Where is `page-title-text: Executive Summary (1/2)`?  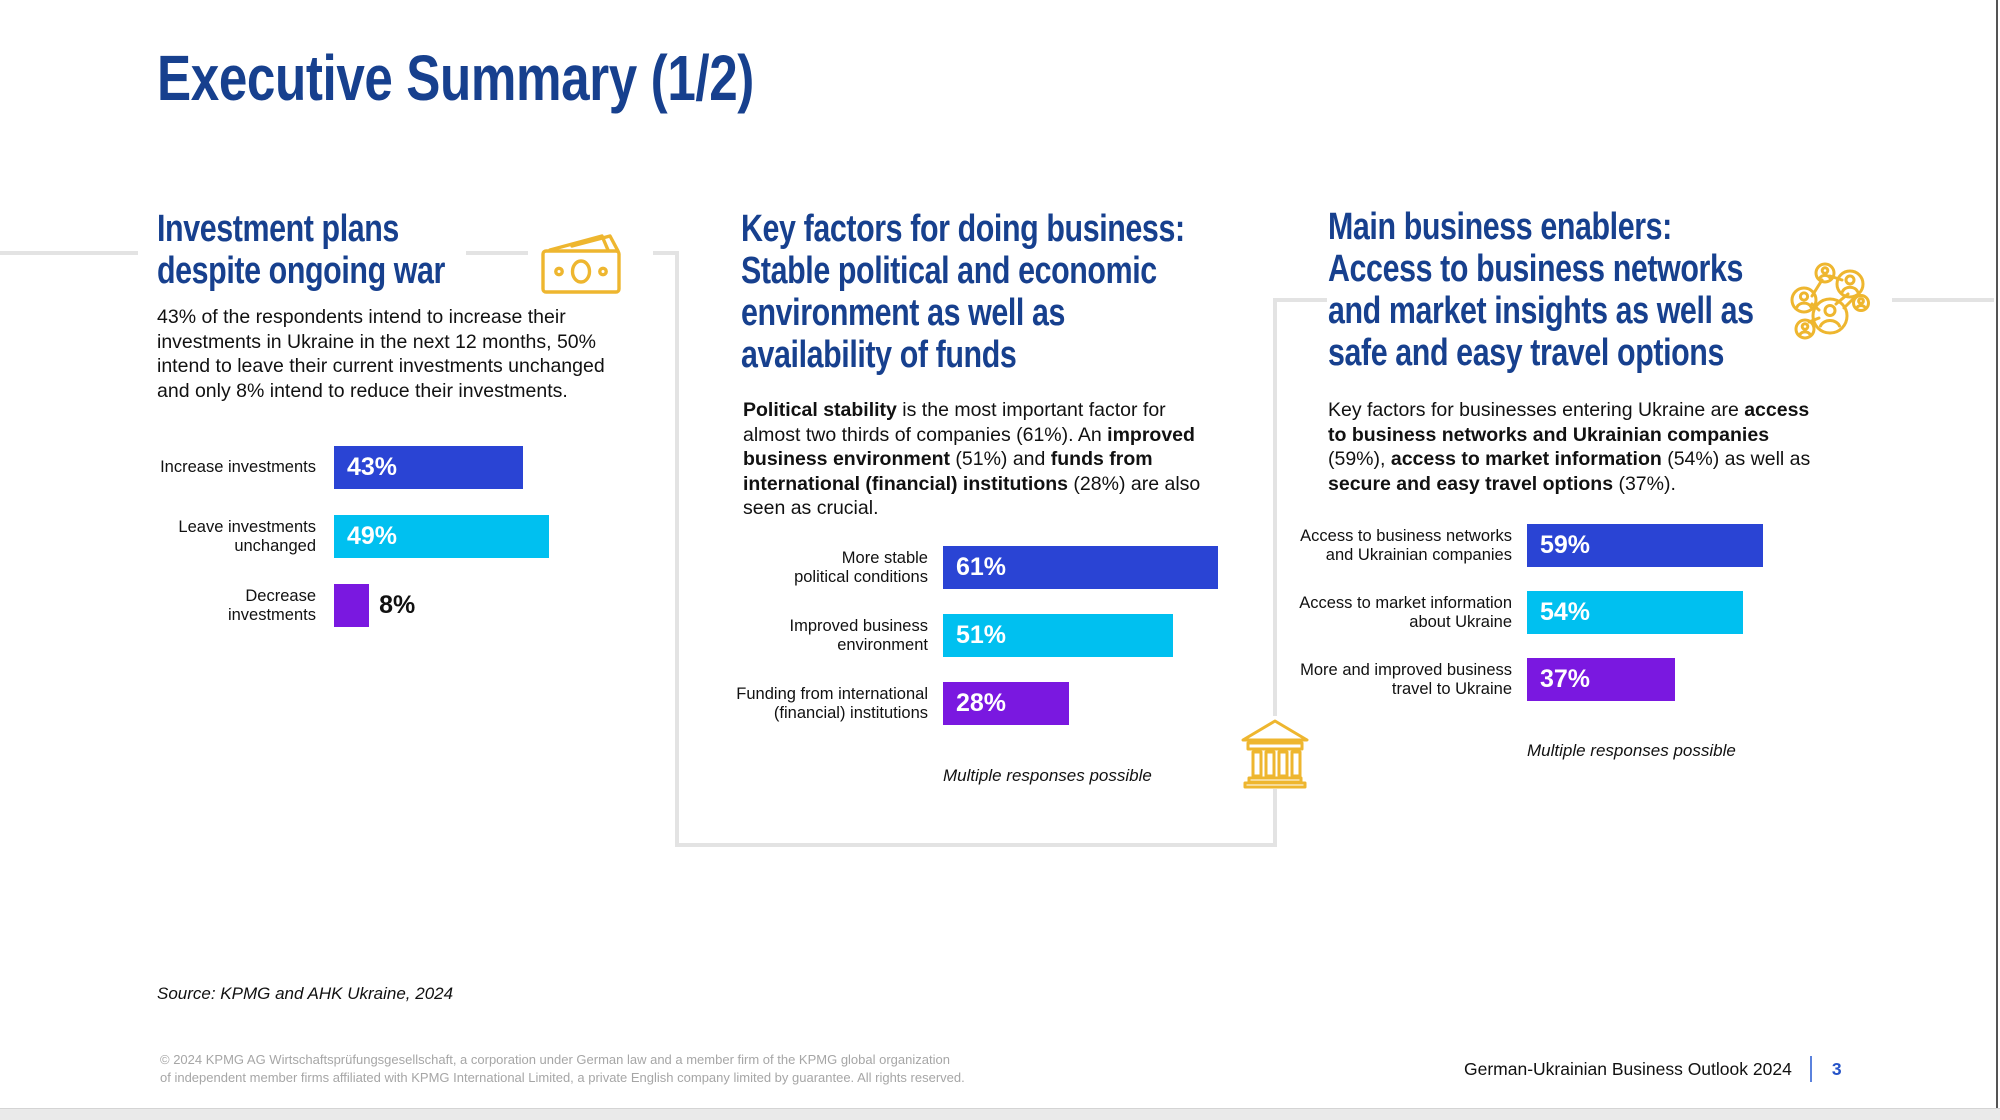 page-title-text: Executive Summary (1/2) is located at coordinates (455, 78).